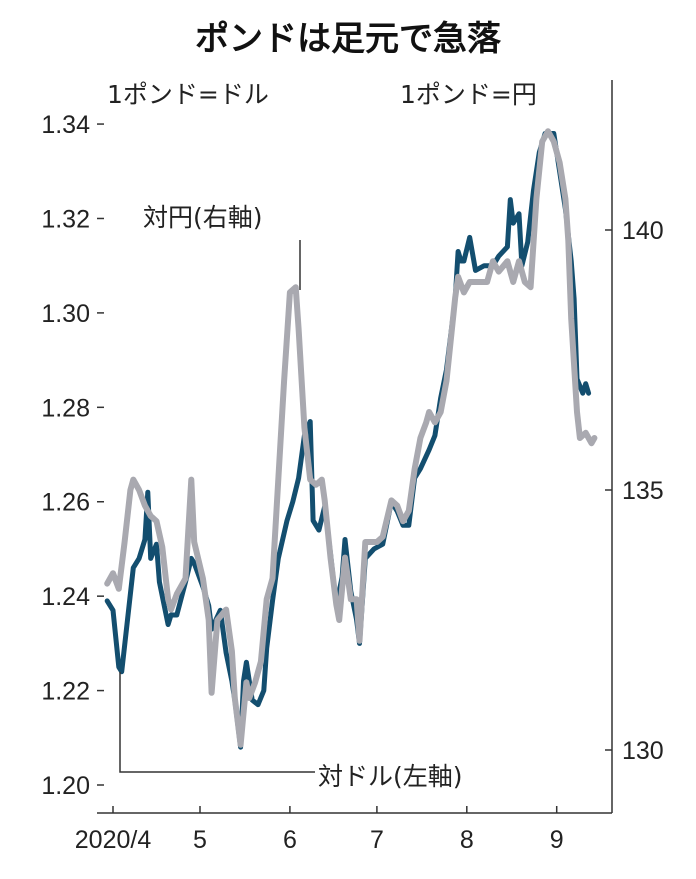 The width and height of the screenshot is (696, 879). Describe the element at coordinates (200, 840) in the screenshot. I see `x-tick-label: 5` at that location.